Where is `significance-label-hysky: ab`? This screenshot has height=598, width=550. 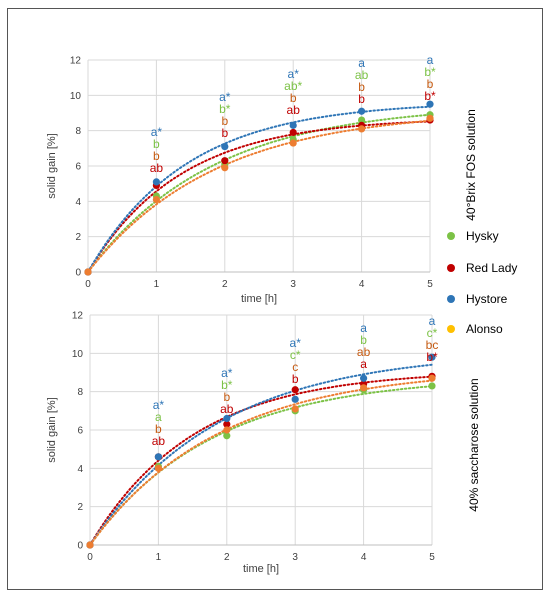
significance-label-hysky: ab is located at coordinates (362, 75).